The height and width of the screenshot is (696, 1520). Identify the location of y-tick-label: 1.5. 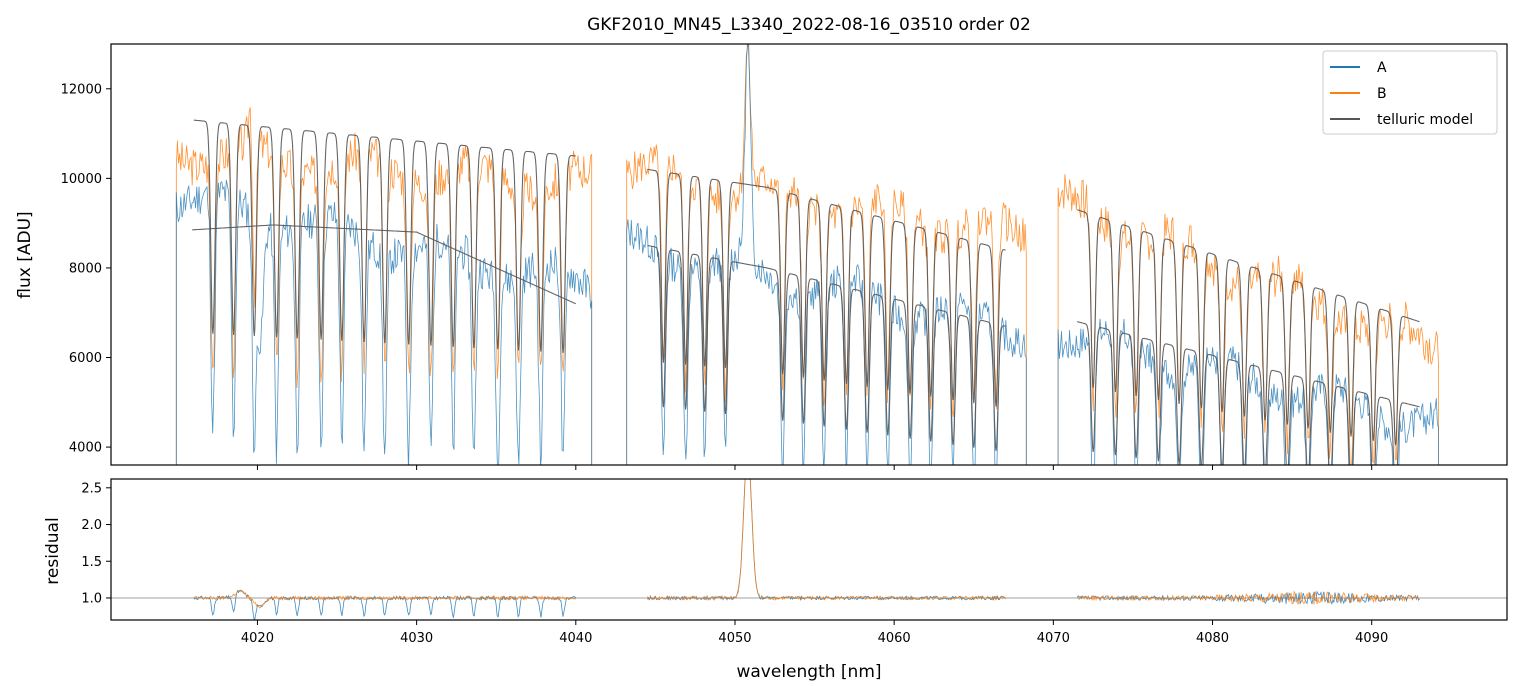
(91, 562).